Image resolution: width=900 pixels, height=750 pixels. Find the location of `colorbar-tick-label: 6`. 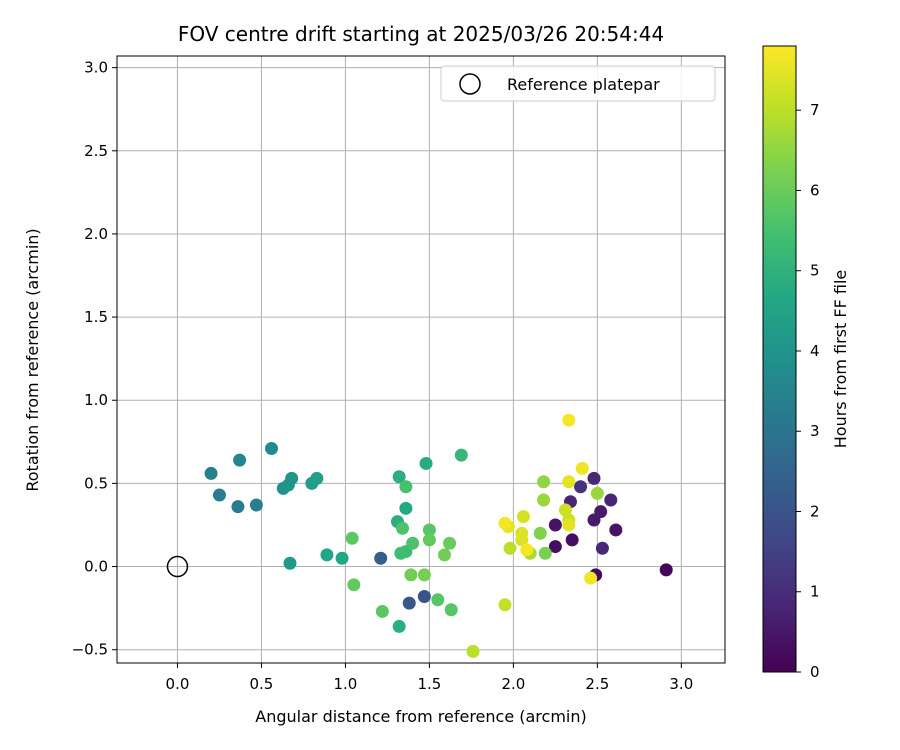

colorbar-tick-label: 6 is located at coordinates (815, 190).